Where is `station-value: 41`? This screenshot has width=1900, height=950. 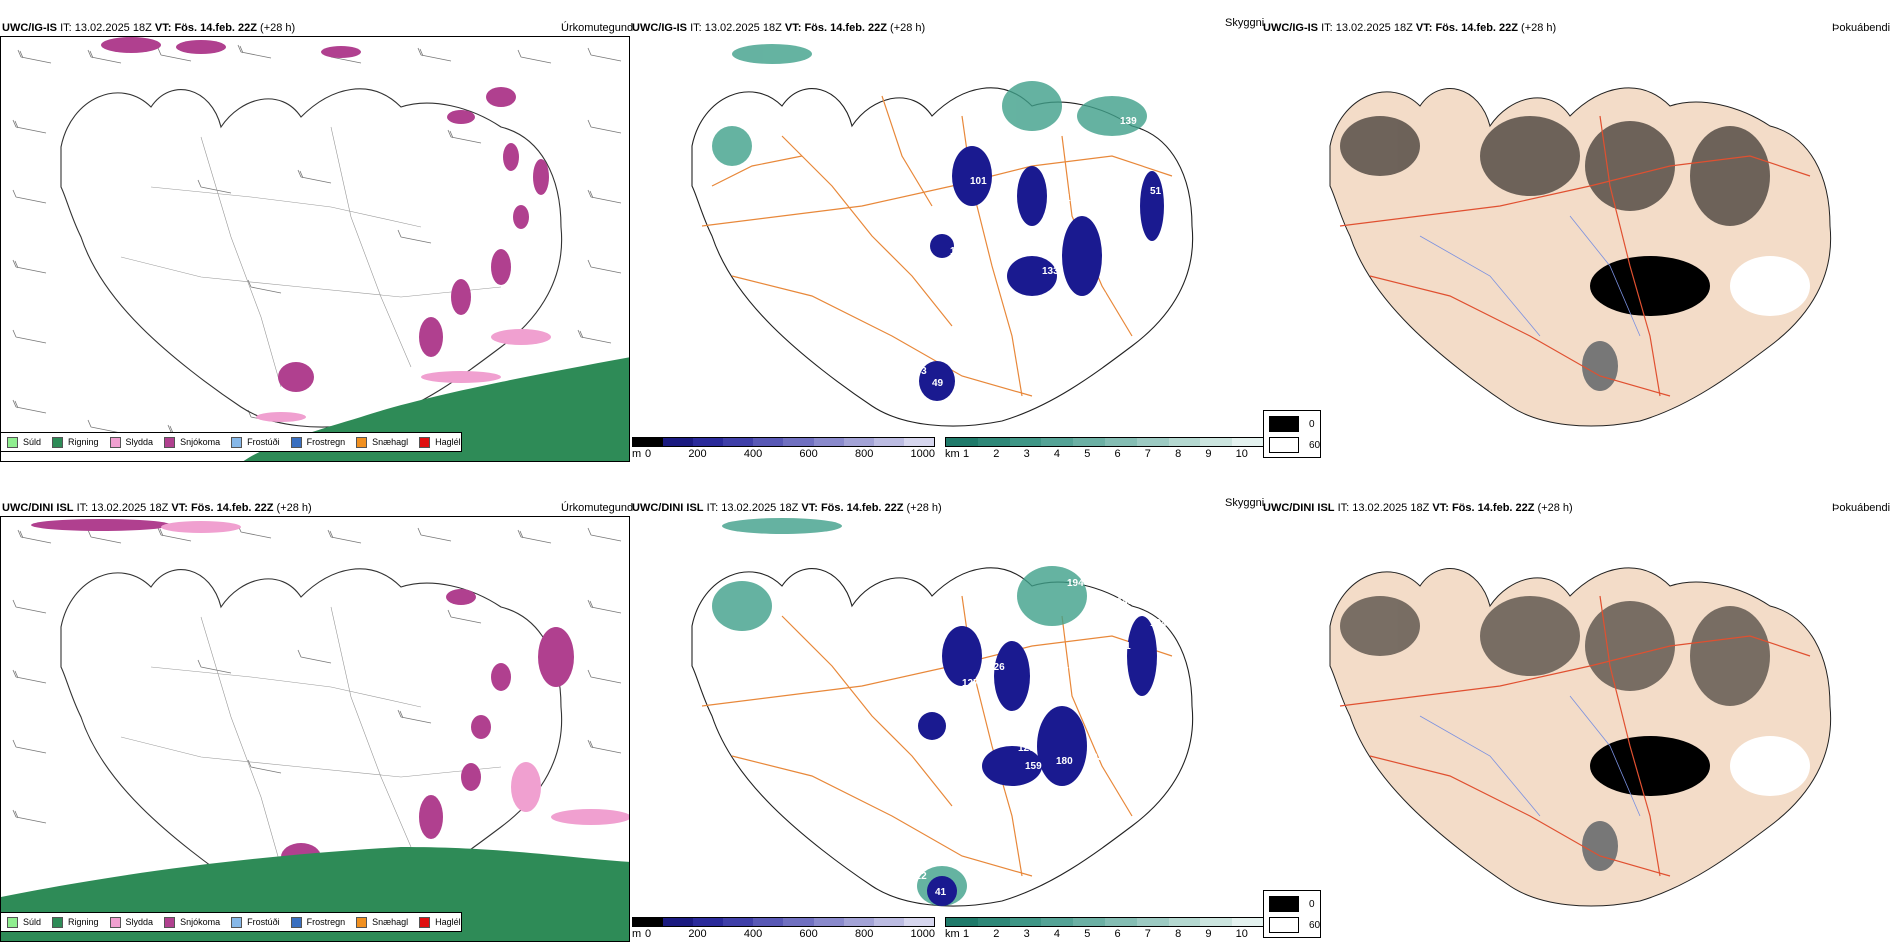 station-value: 41 is located at coordinates (941, 892).